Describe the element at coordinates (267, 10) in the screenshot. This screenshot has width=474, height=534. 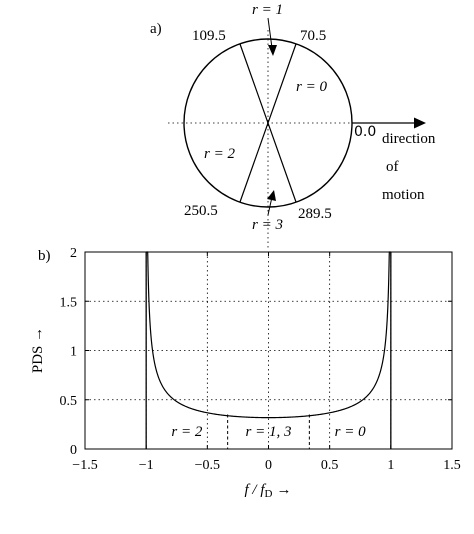
I see `region-label-r1: r = 1` at that location.